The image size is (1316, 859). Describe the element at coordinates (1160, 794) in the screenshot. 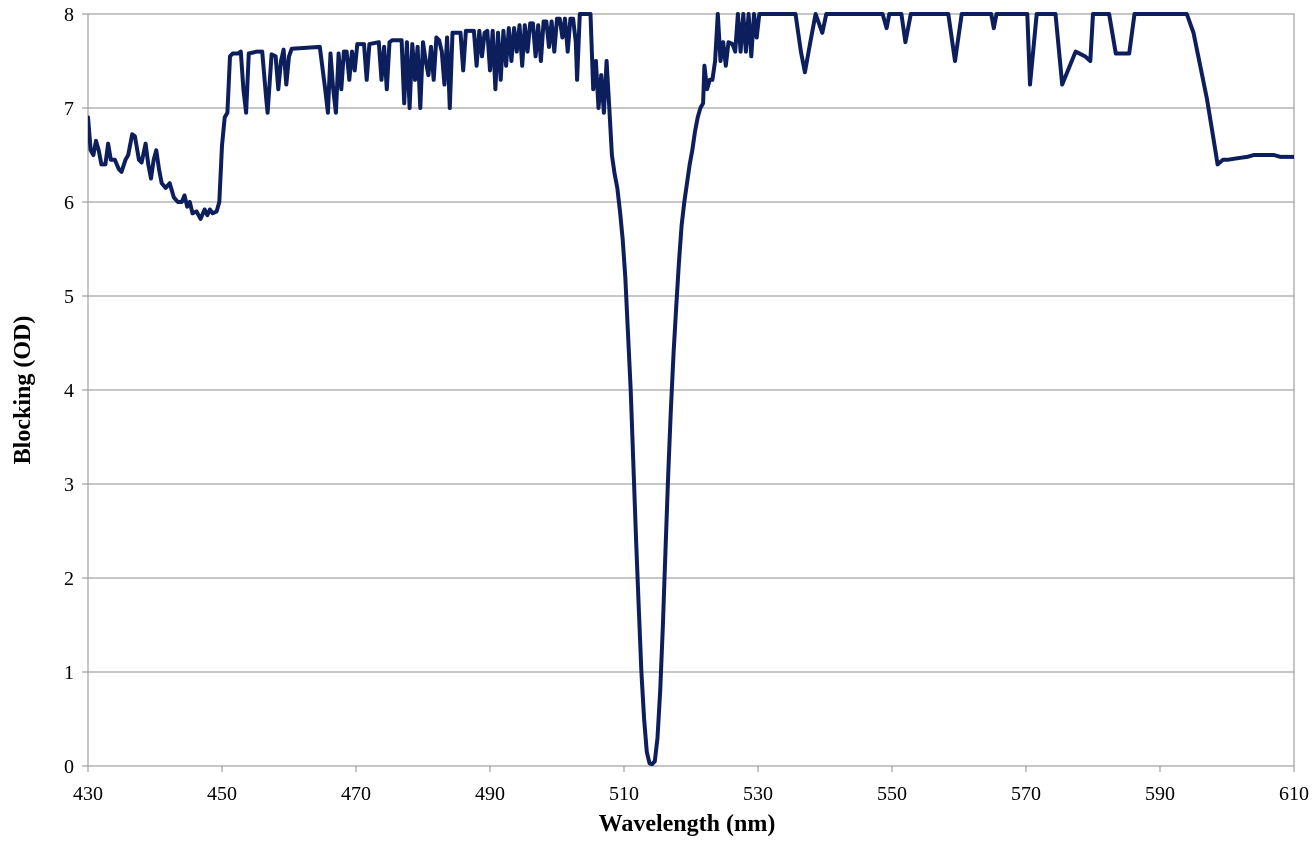

I see `x-tick-label: 590` at that location.